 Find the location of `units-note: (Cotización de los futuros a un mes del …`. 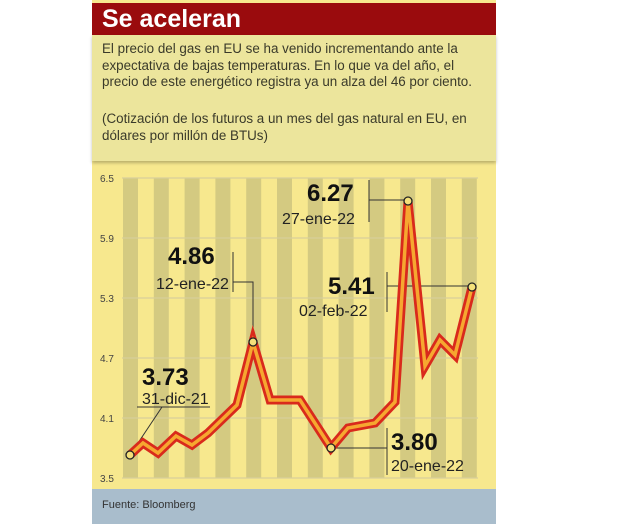

units-note: (Cotización de los futuros a un mes del … is located at coordinates (284, 127).